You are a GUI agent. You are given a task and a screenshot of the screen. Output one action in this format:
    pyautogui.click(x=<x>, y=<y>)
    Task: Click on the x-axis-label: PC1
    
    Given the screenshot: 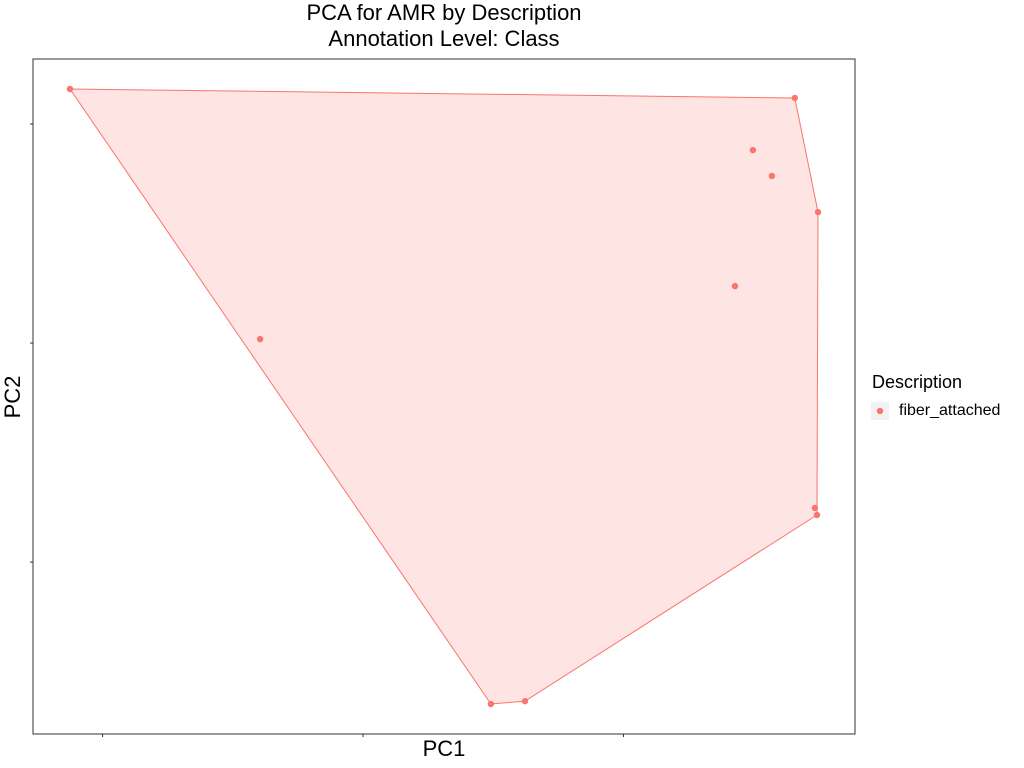 What is the action you would take?
    pyautogui.click(x=444, y=748)
    